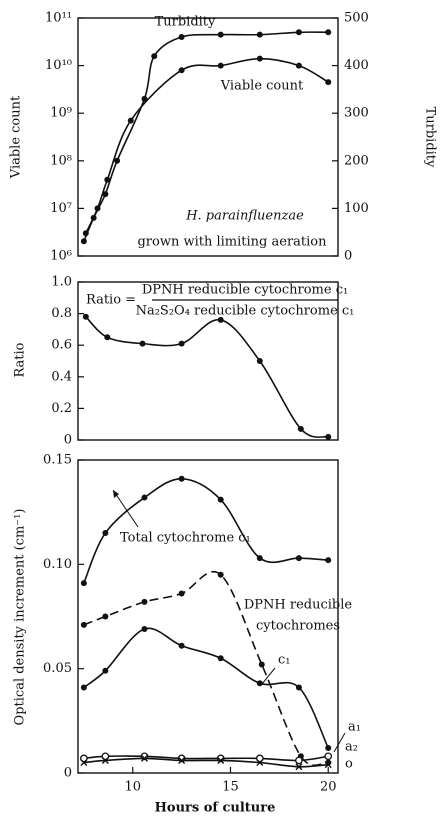 This screenshot has height=819, width=446. Describe the element at coordinates (230, 787) in the screenshot. I see `x-tick-label: 15` at that location.